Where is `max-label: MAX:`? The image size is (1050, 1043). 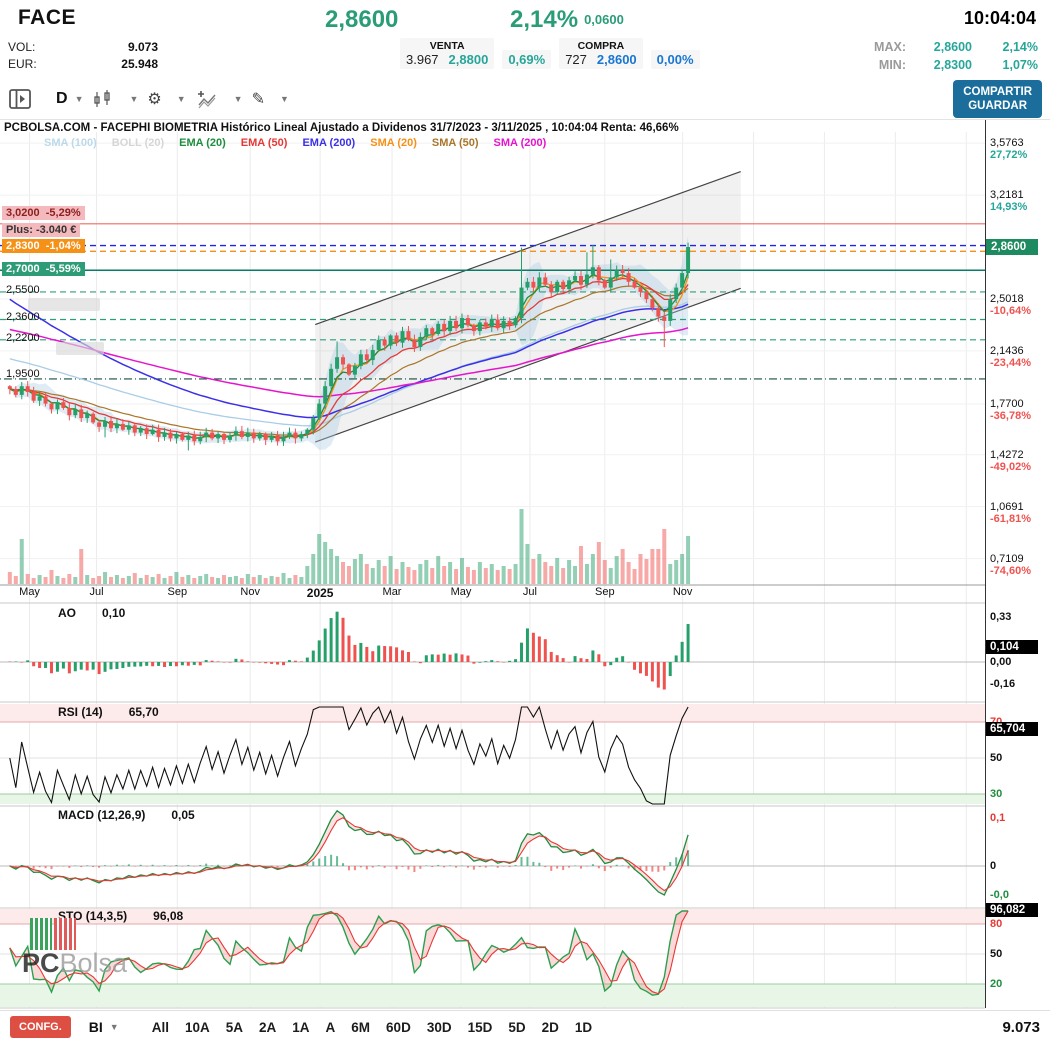 max-label: MAX: is located at coordinates (890, 47).